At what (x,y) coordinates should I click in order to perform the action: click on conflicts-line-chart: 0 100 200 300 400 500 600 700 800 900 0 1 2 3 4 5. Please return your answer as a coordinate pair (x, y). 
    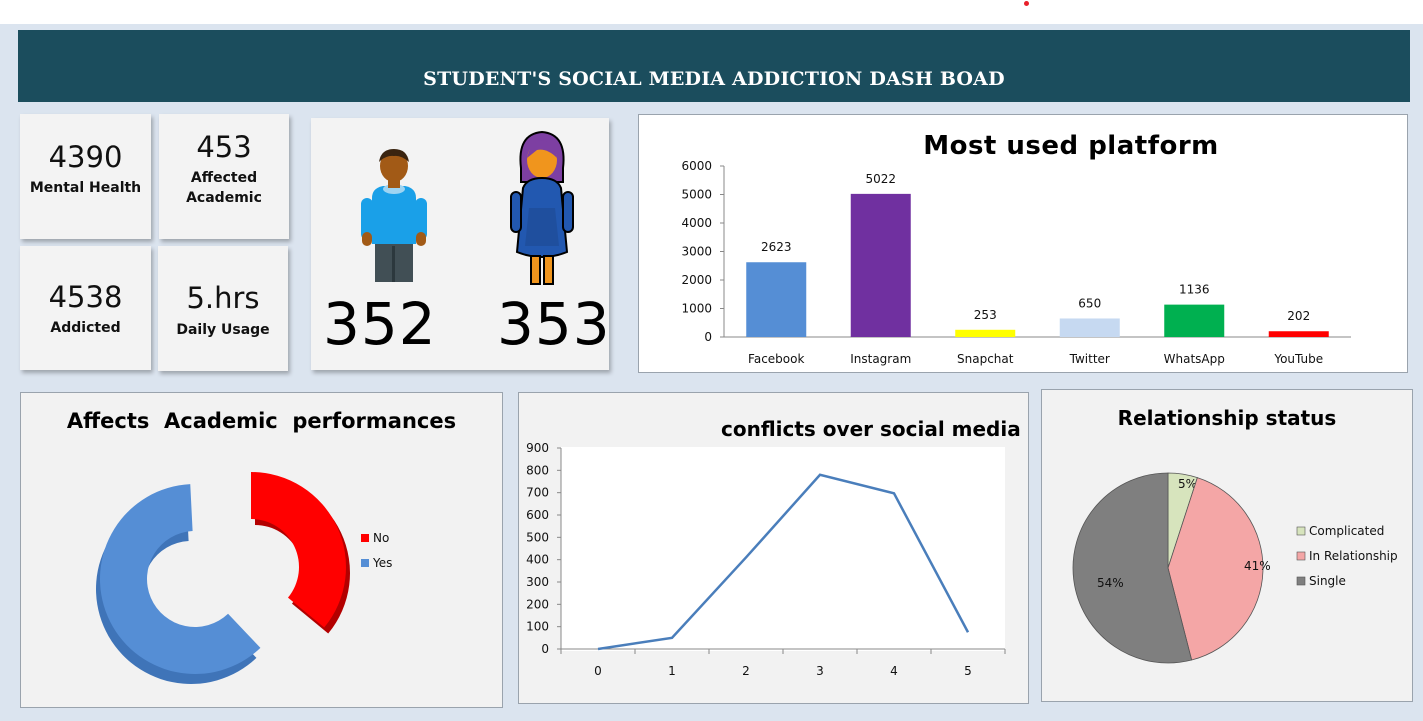
    Looking at the image, I should click on (766, 559).